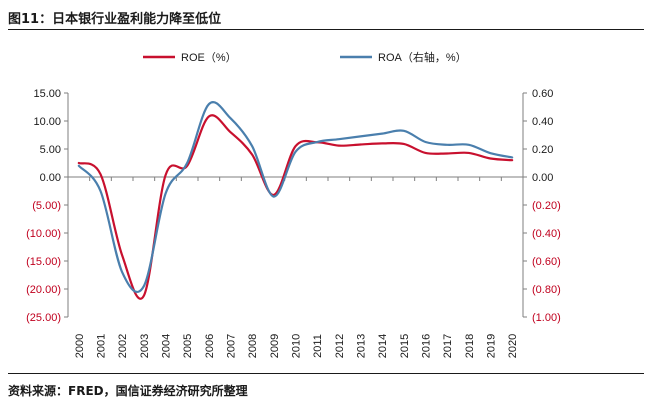 The height and width of the screenshot is (419, 653). I want to click on left-tick-label: (10.00), so click(43, 234).